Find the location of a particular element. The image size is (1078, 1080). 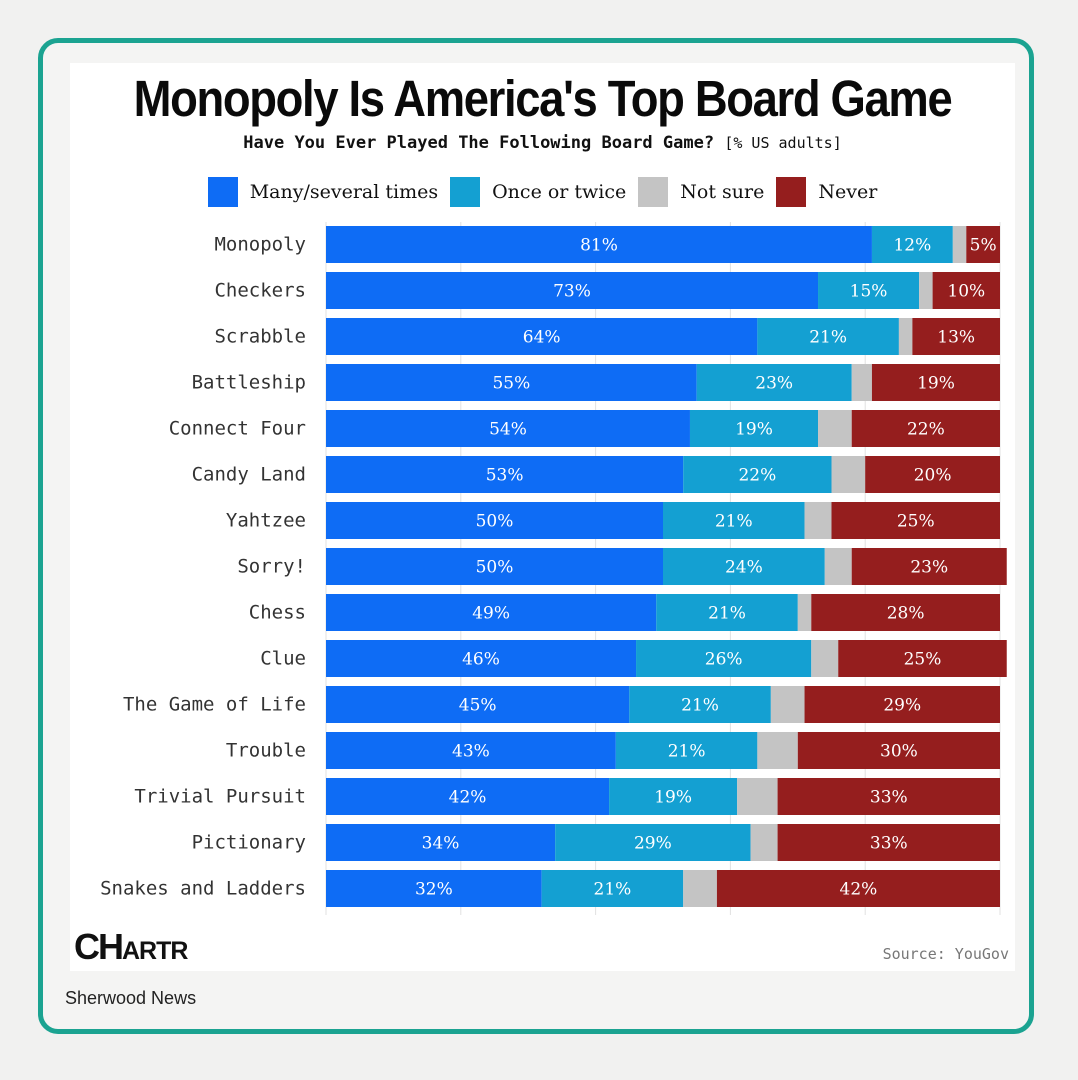

logo-text-artr: ARTR is located at coordinates (155, 951).